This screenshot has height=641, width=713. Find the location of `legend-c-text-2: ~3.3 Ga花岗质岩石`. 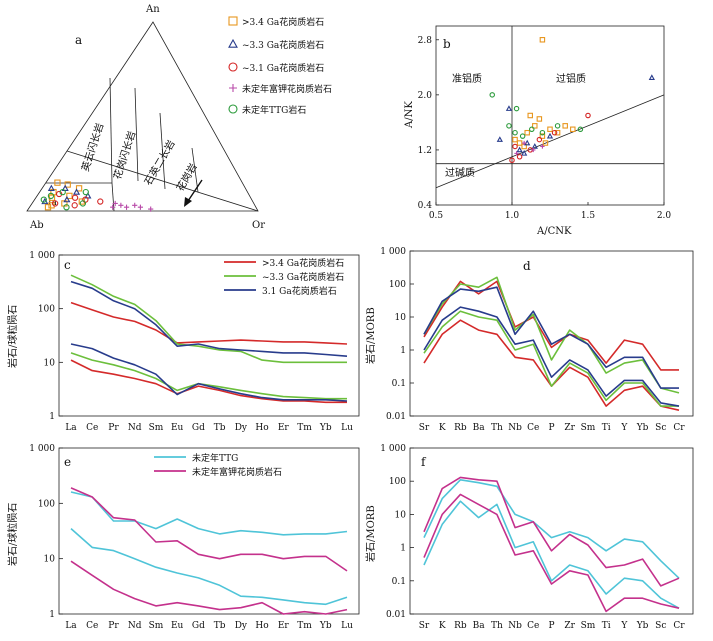

legend-c-text-2: ~3.3 Ga花岗质岩石 is located at coordinates (303, 277).